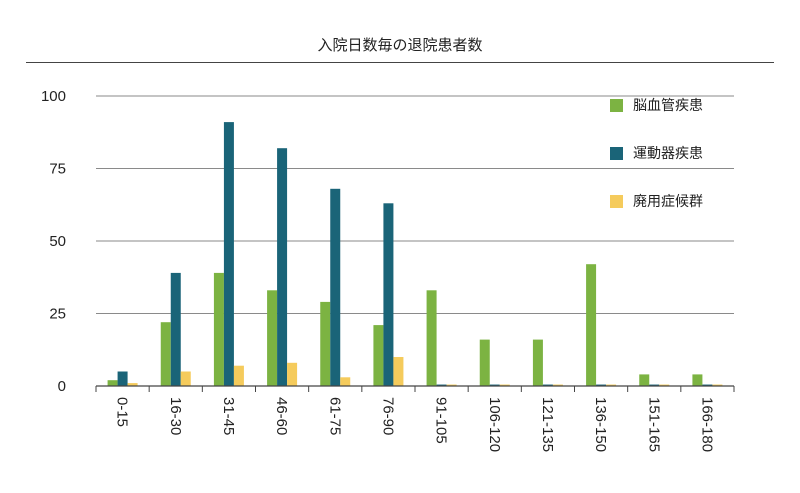  What do you see at coordinates (494, 424) in the screenshot?
I see `x-tick-label-106-120: 106-120` at bounding box center [494, 424].